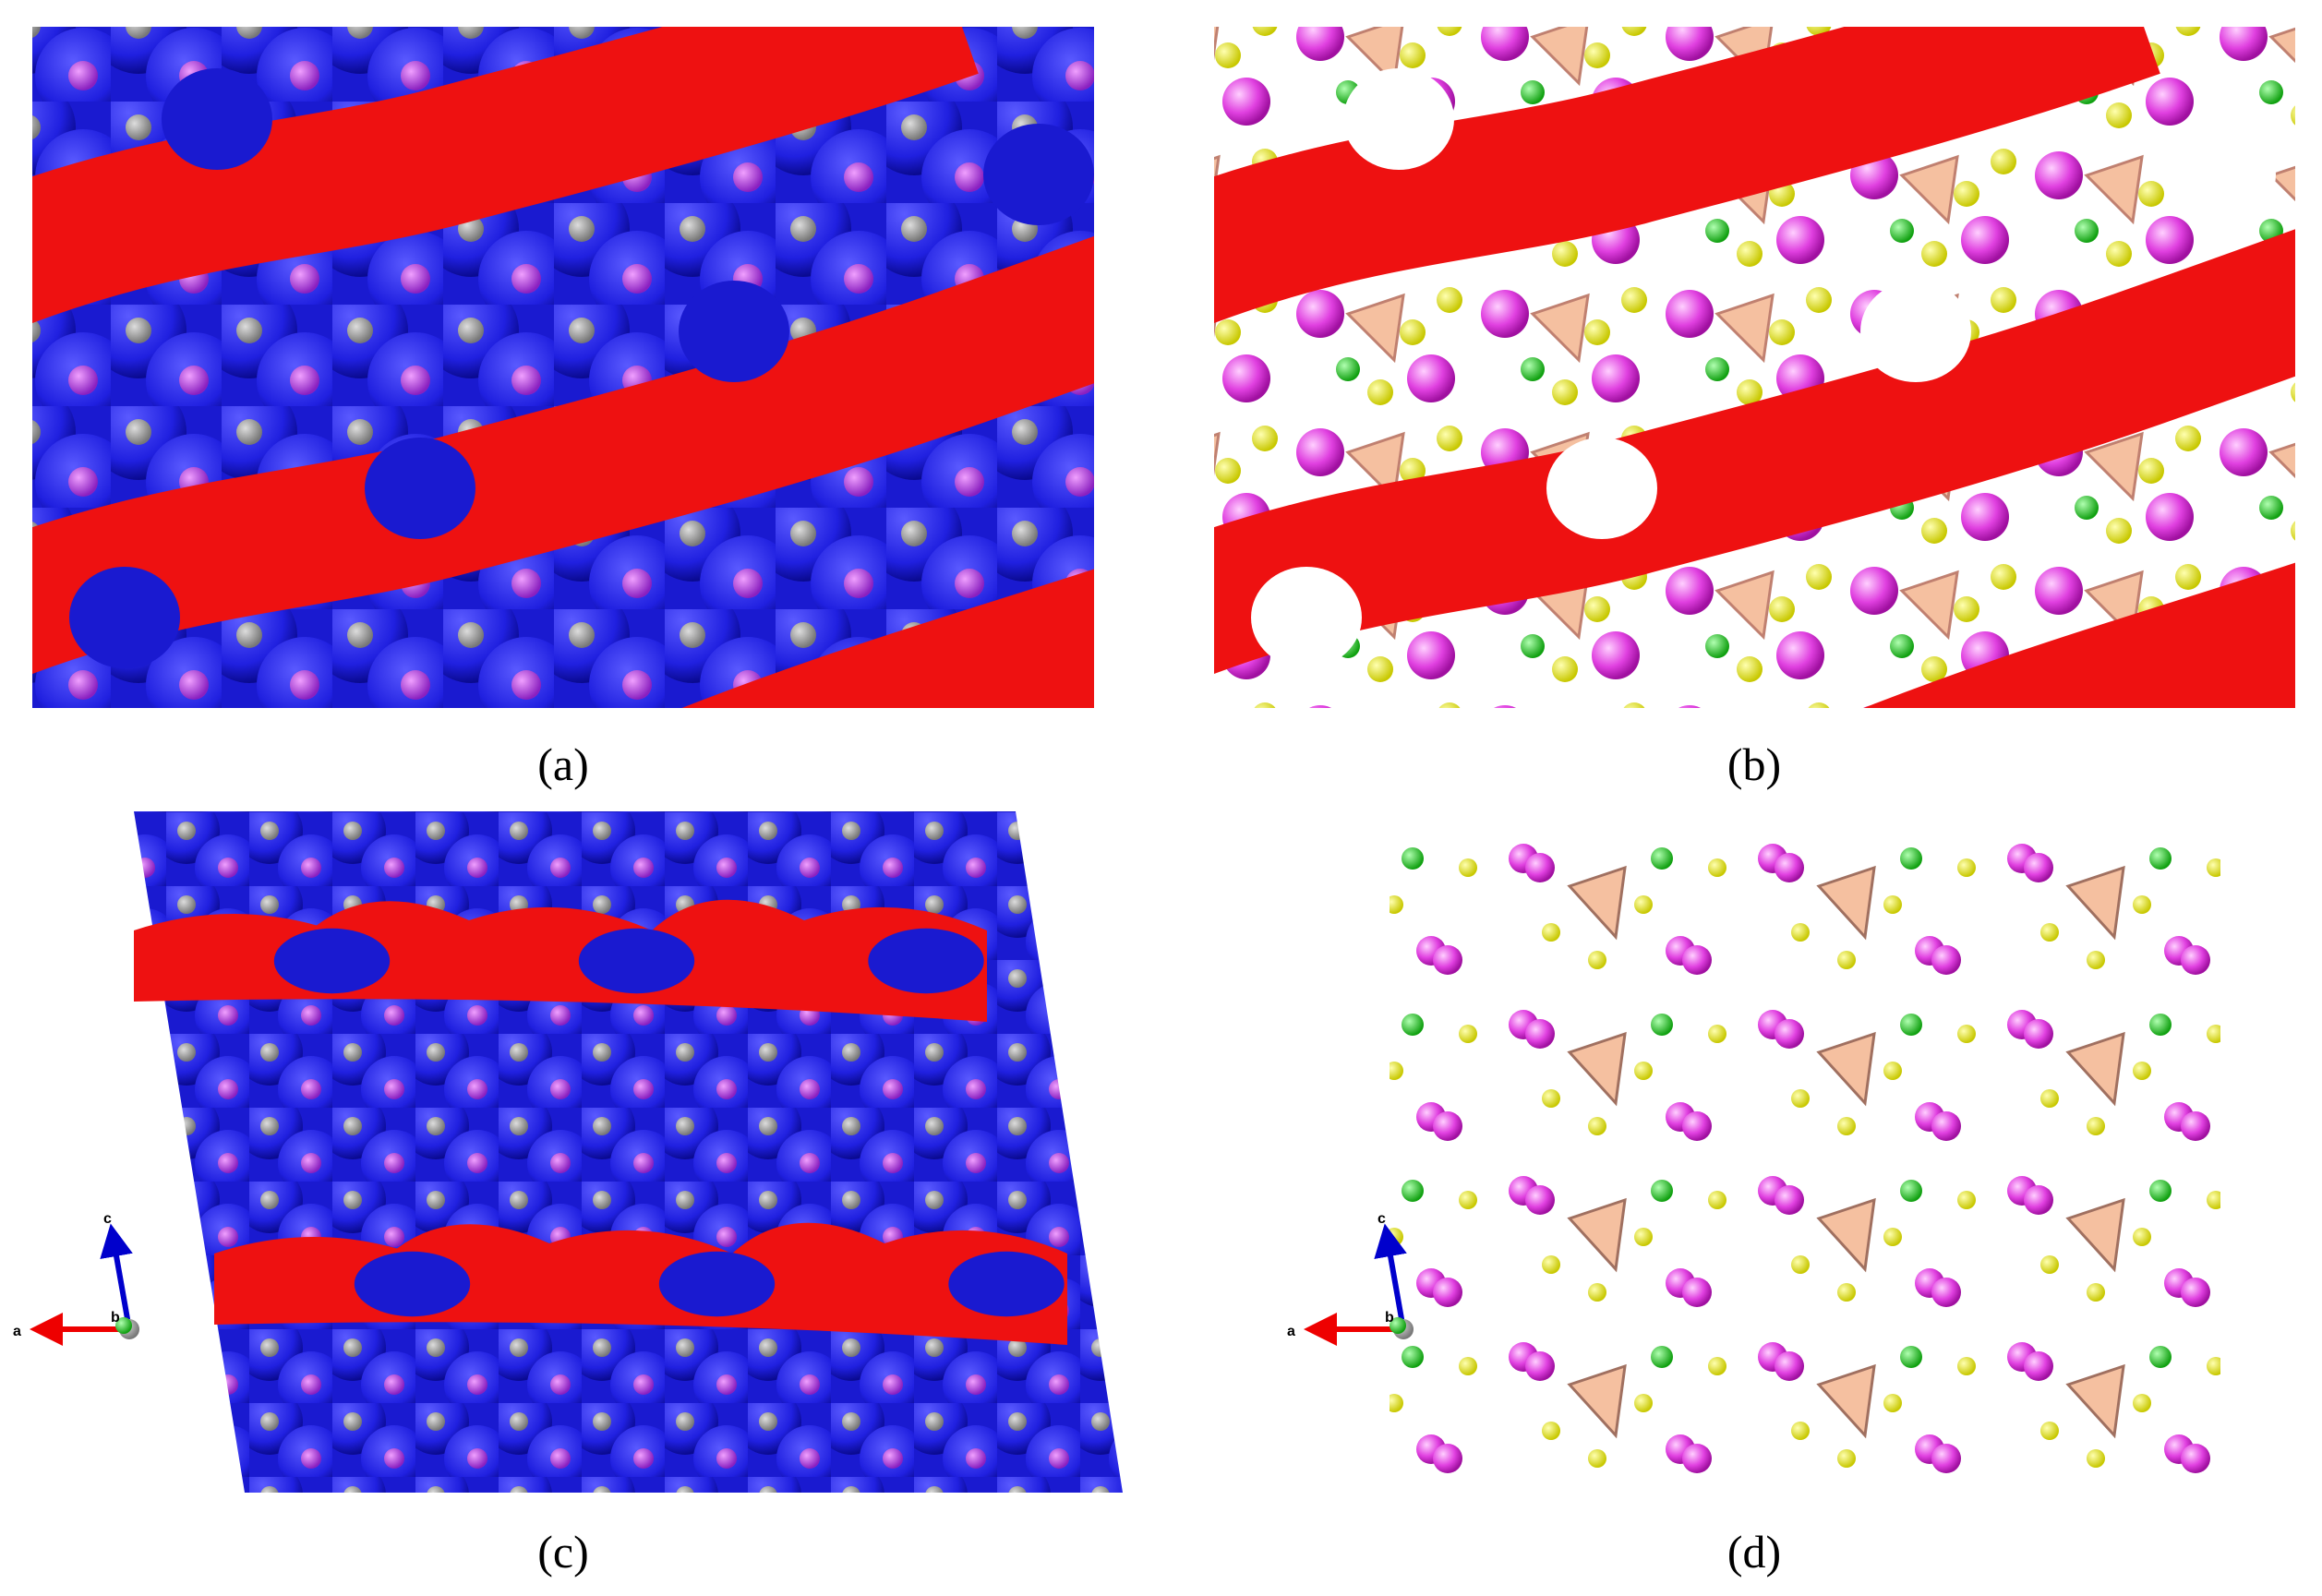 Image resolution: width=2322 pixels, height=1596 pixels. Describe the element at coordinates (563, 764) in the screenshot. I see `caption-a: (a)` at that location.